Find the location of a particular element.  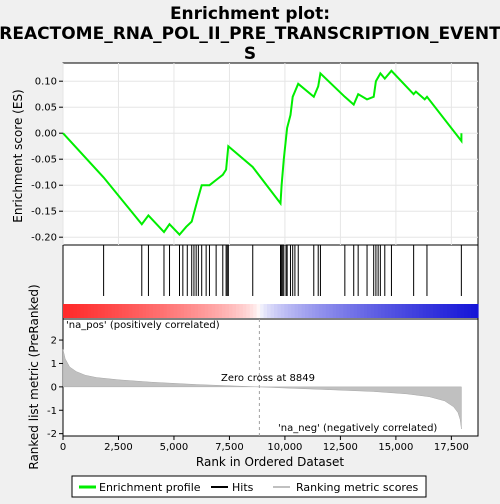

es-y-axis: -0.20 -0.15 -0.10 -0.05 0.00 0.05 0.10 is located at coordinates (47, 160).